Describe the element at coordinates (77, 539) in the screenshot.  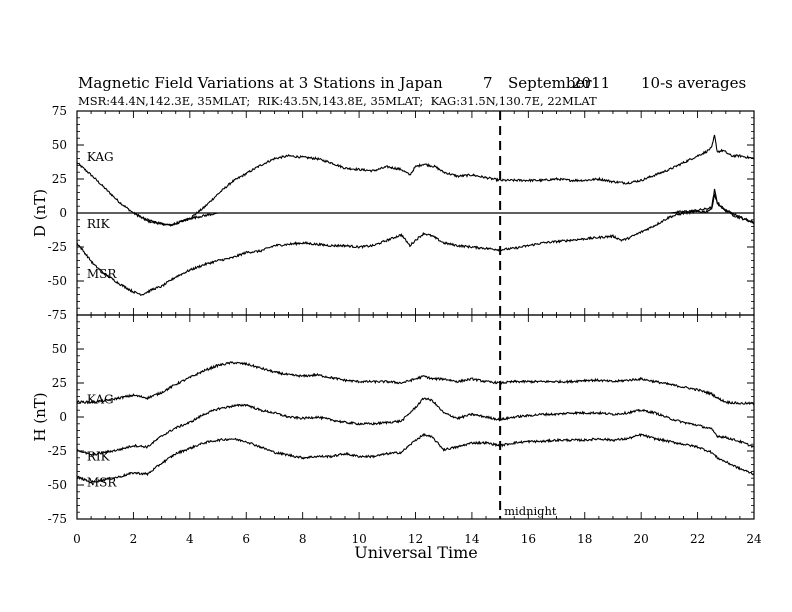
I see `x-tick-label: 0` at that location.